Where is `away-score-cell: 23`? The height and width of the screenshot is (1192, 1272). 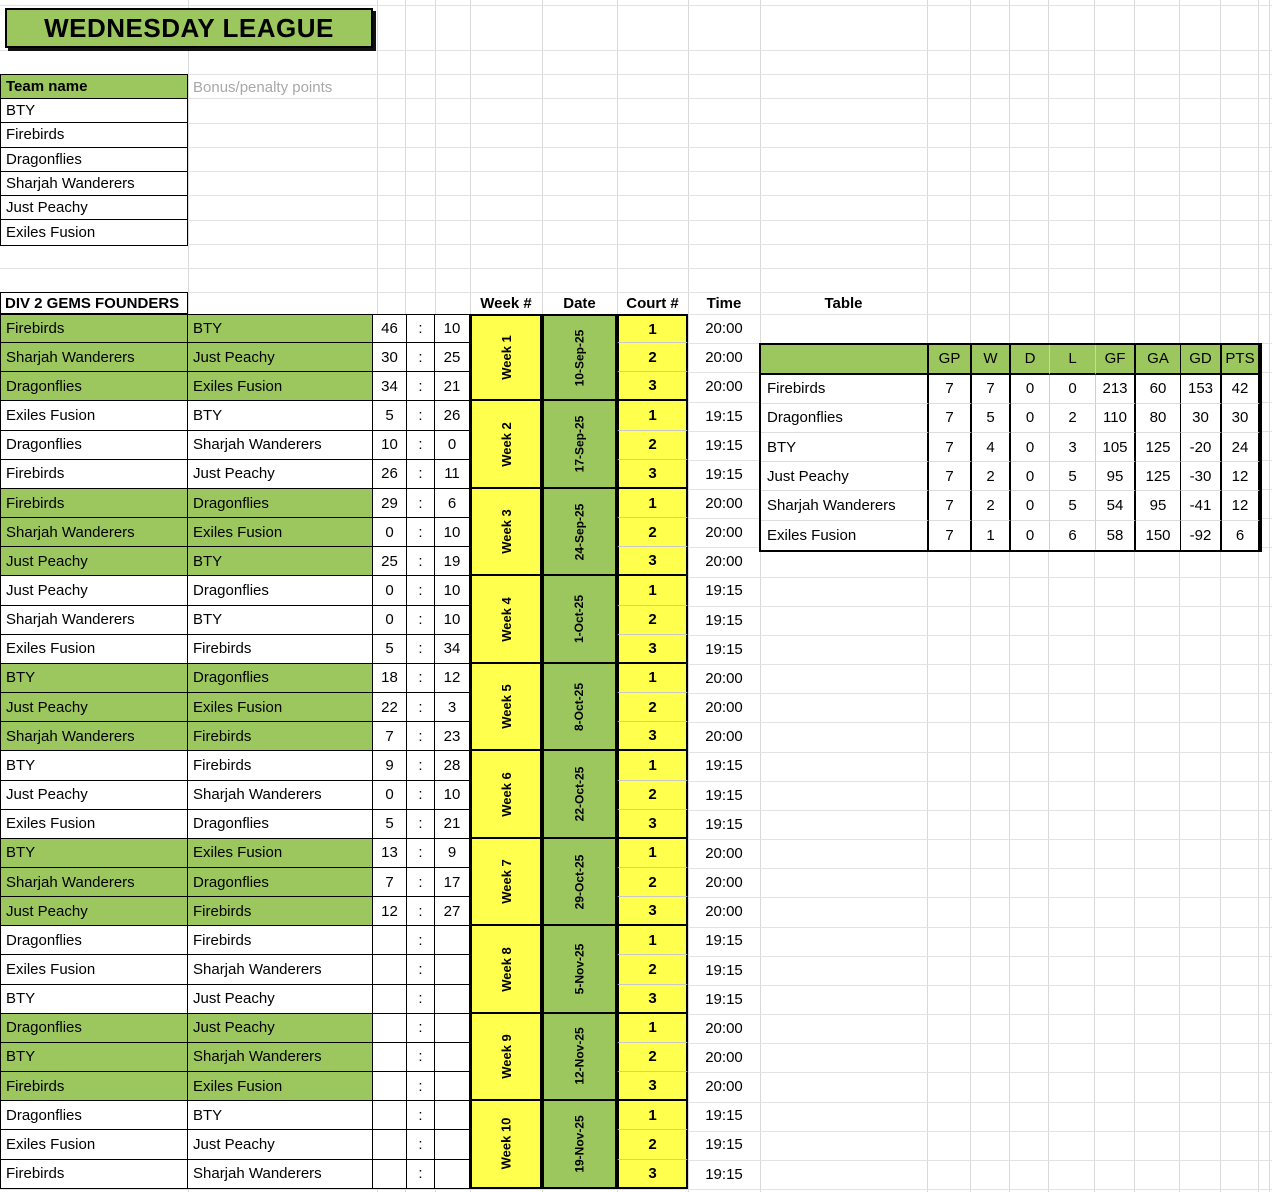
away-score-cell: 23 is located at coordinates (452, 737).